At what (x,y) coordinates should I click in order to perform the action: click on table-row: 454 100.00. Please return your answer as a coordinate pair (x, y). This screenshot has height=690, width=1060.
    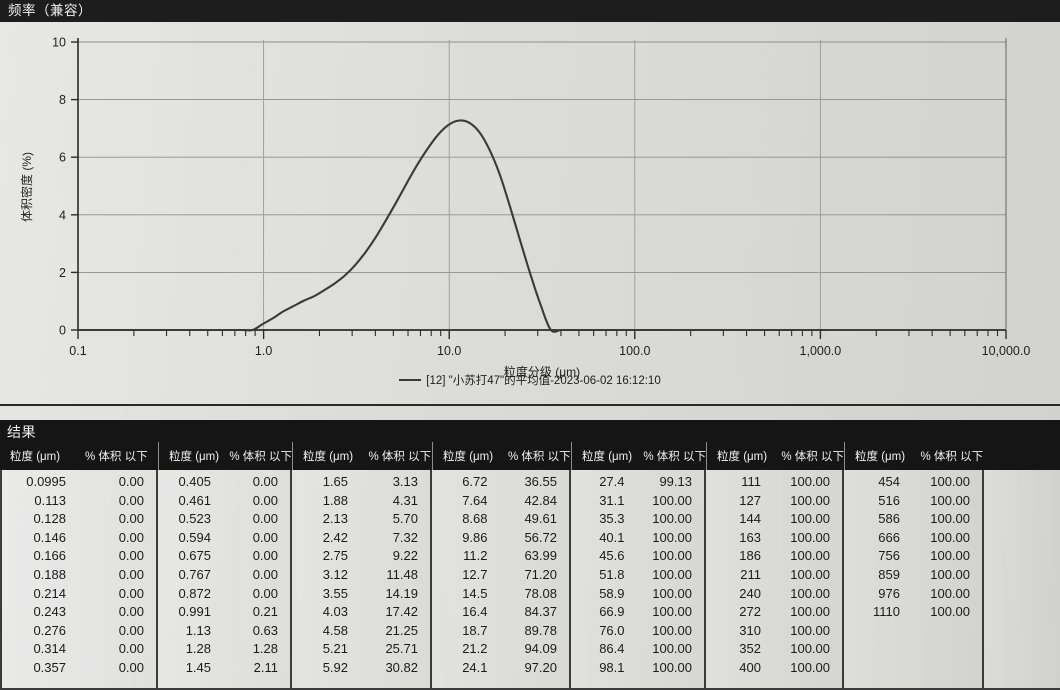
    Looking at the image, I should click on (913, 482).